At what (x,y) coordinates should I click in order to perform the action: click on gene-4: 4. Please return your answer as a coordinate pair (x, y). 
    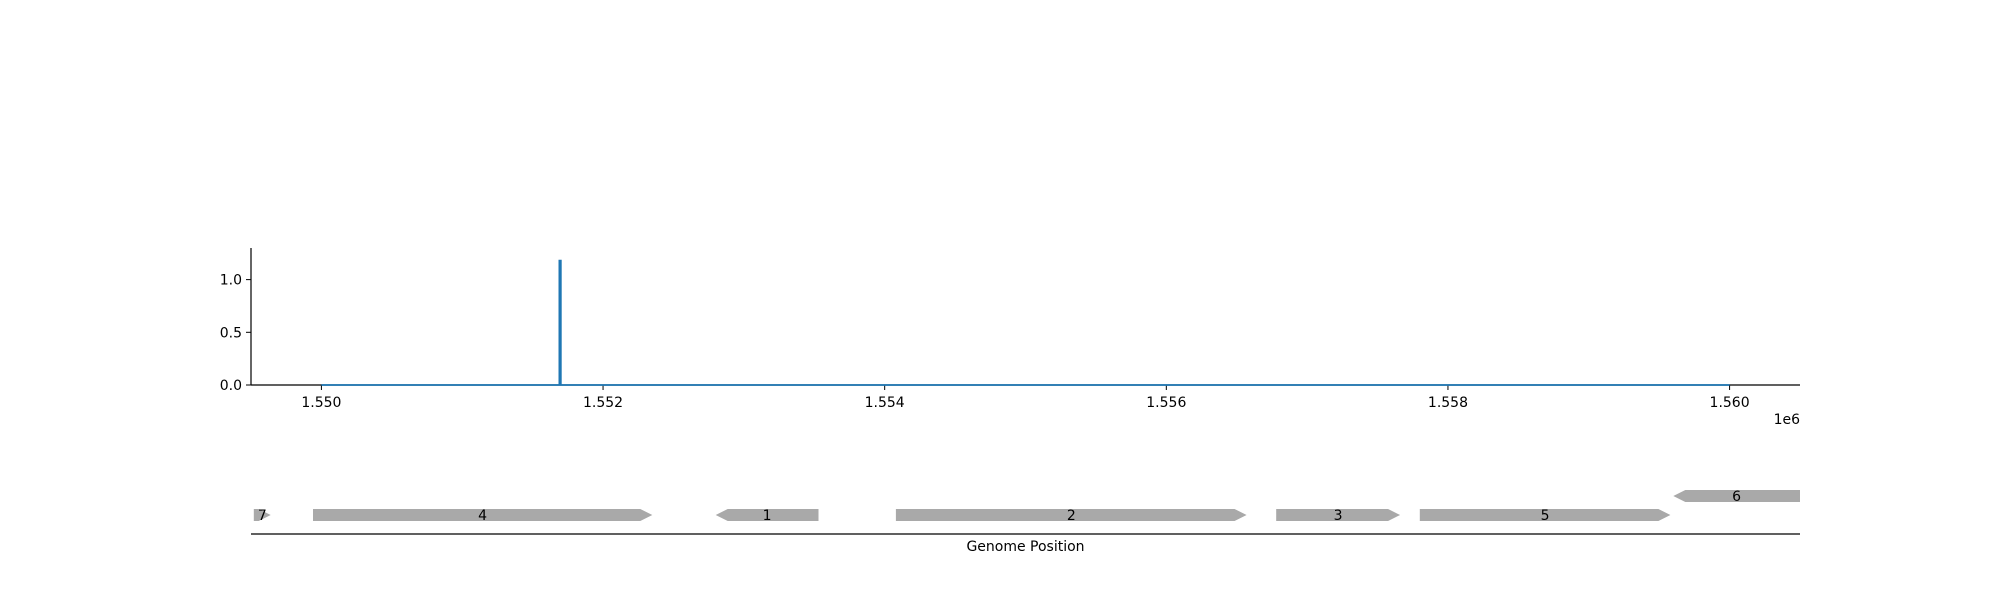
    Looking at the image, I should click on (483, 516).